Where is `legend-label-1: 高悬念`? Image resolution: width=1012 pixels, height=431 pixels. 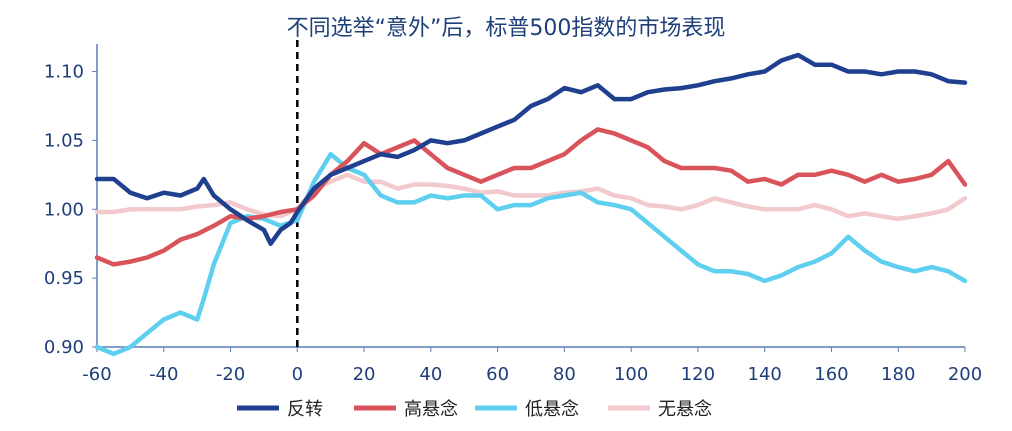
legend-label-1: 高悬念 is located at coordinates (431, 409).